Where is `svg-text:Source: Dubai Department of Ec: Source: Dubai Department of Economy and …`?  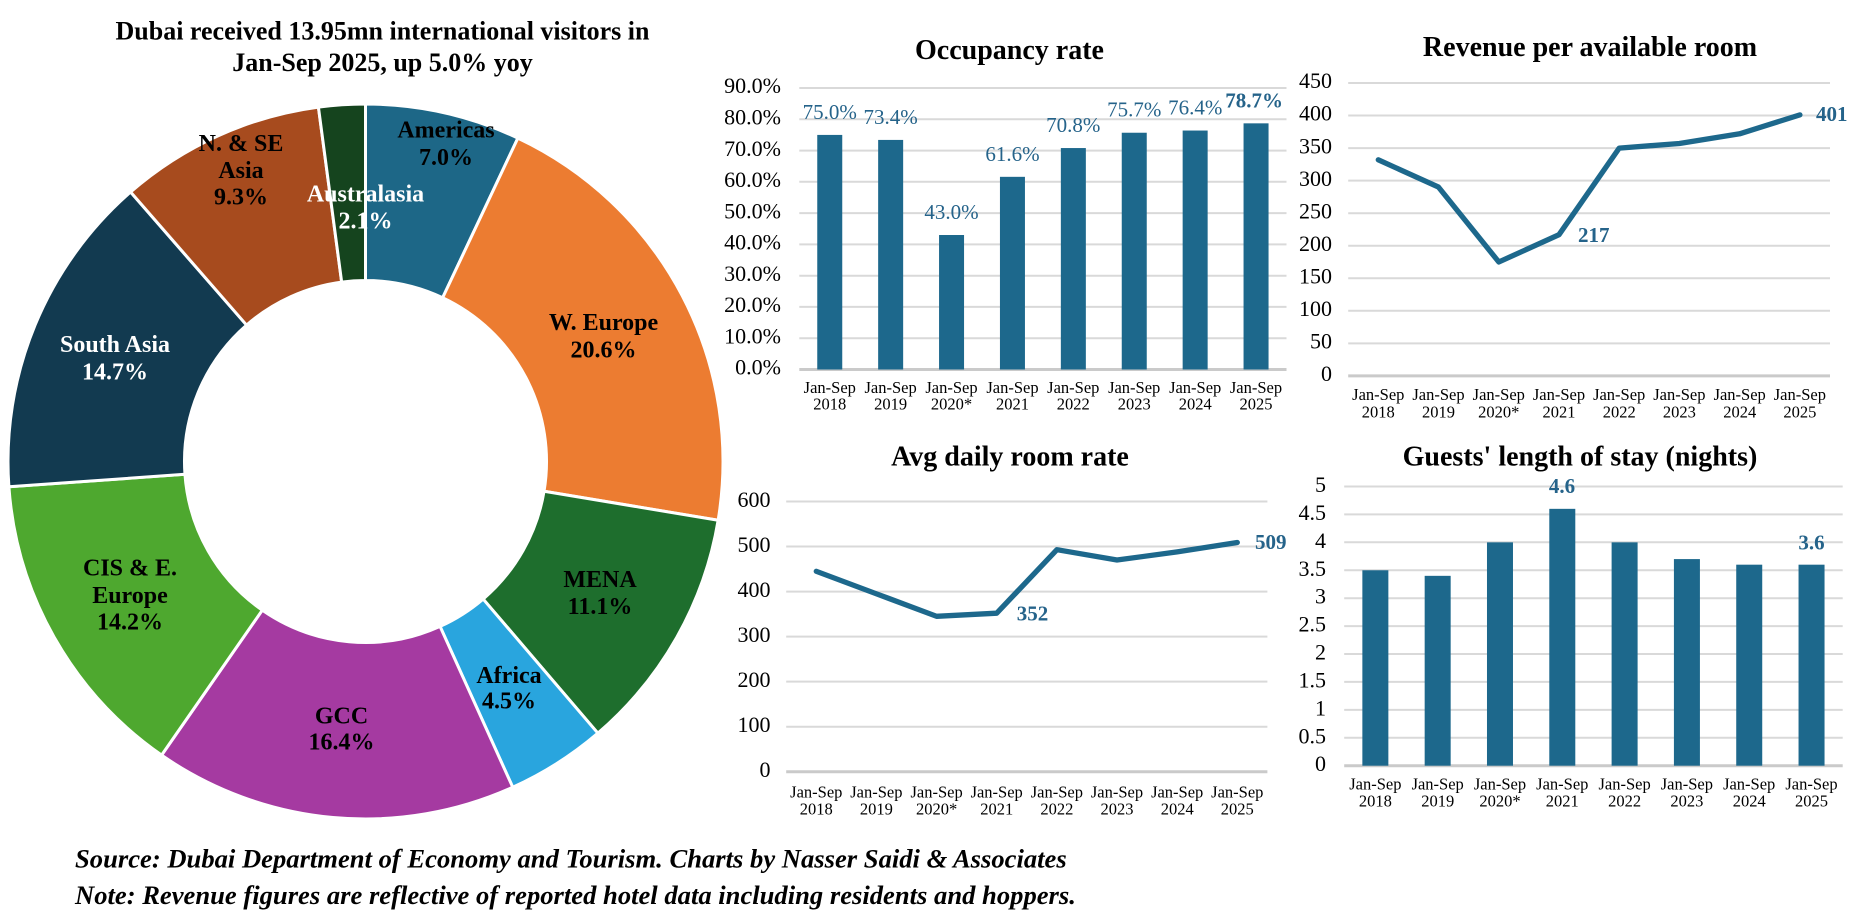 svg-text:Source: Dubai Department of Ec: Source: Dubai Department of Economy and … is located at coordinates (571, 859).